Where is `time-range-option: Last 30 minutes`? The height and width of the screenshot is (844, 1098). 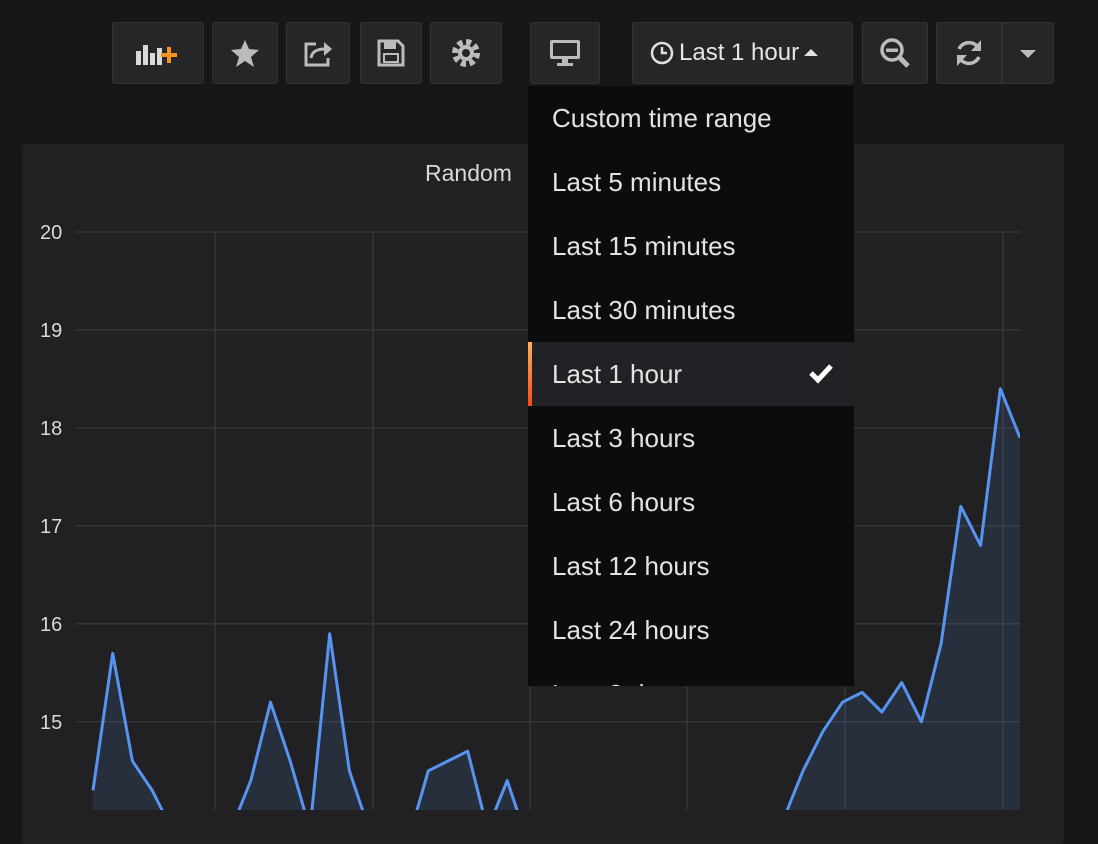 time-range-option: Last 30 minutes is located at coordinates (691, 310).